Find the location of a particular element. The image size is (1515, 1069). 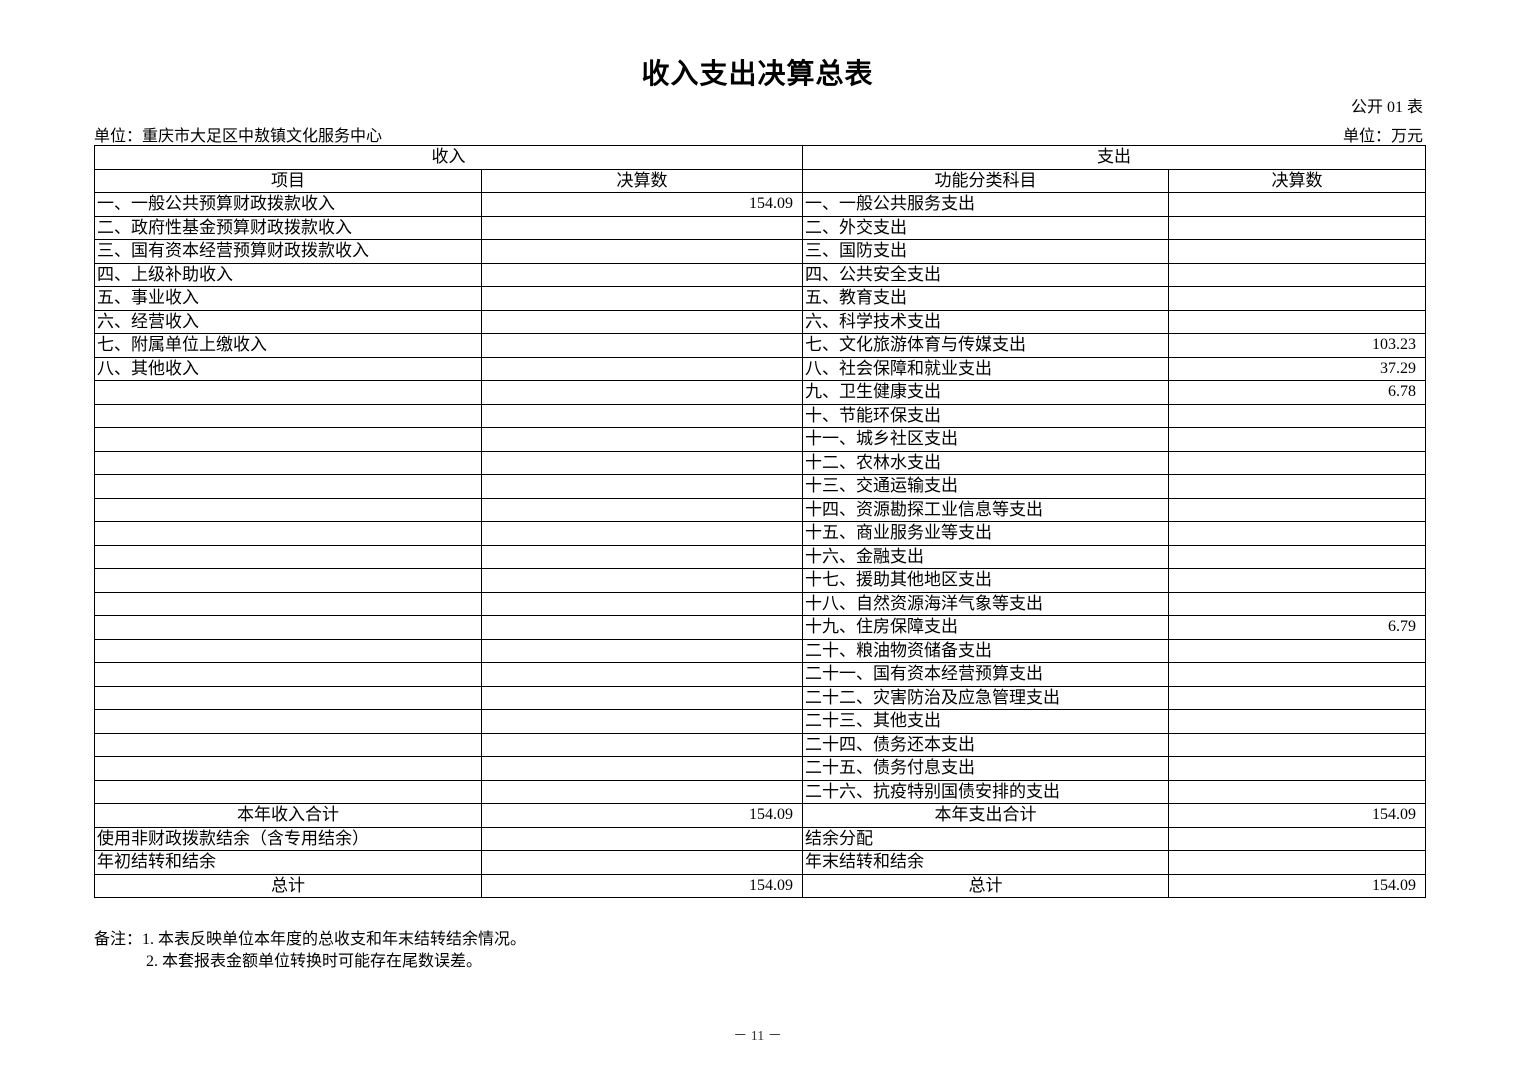

table-row: 二十五、债务付息支出 is located at coordinates (760, 768).